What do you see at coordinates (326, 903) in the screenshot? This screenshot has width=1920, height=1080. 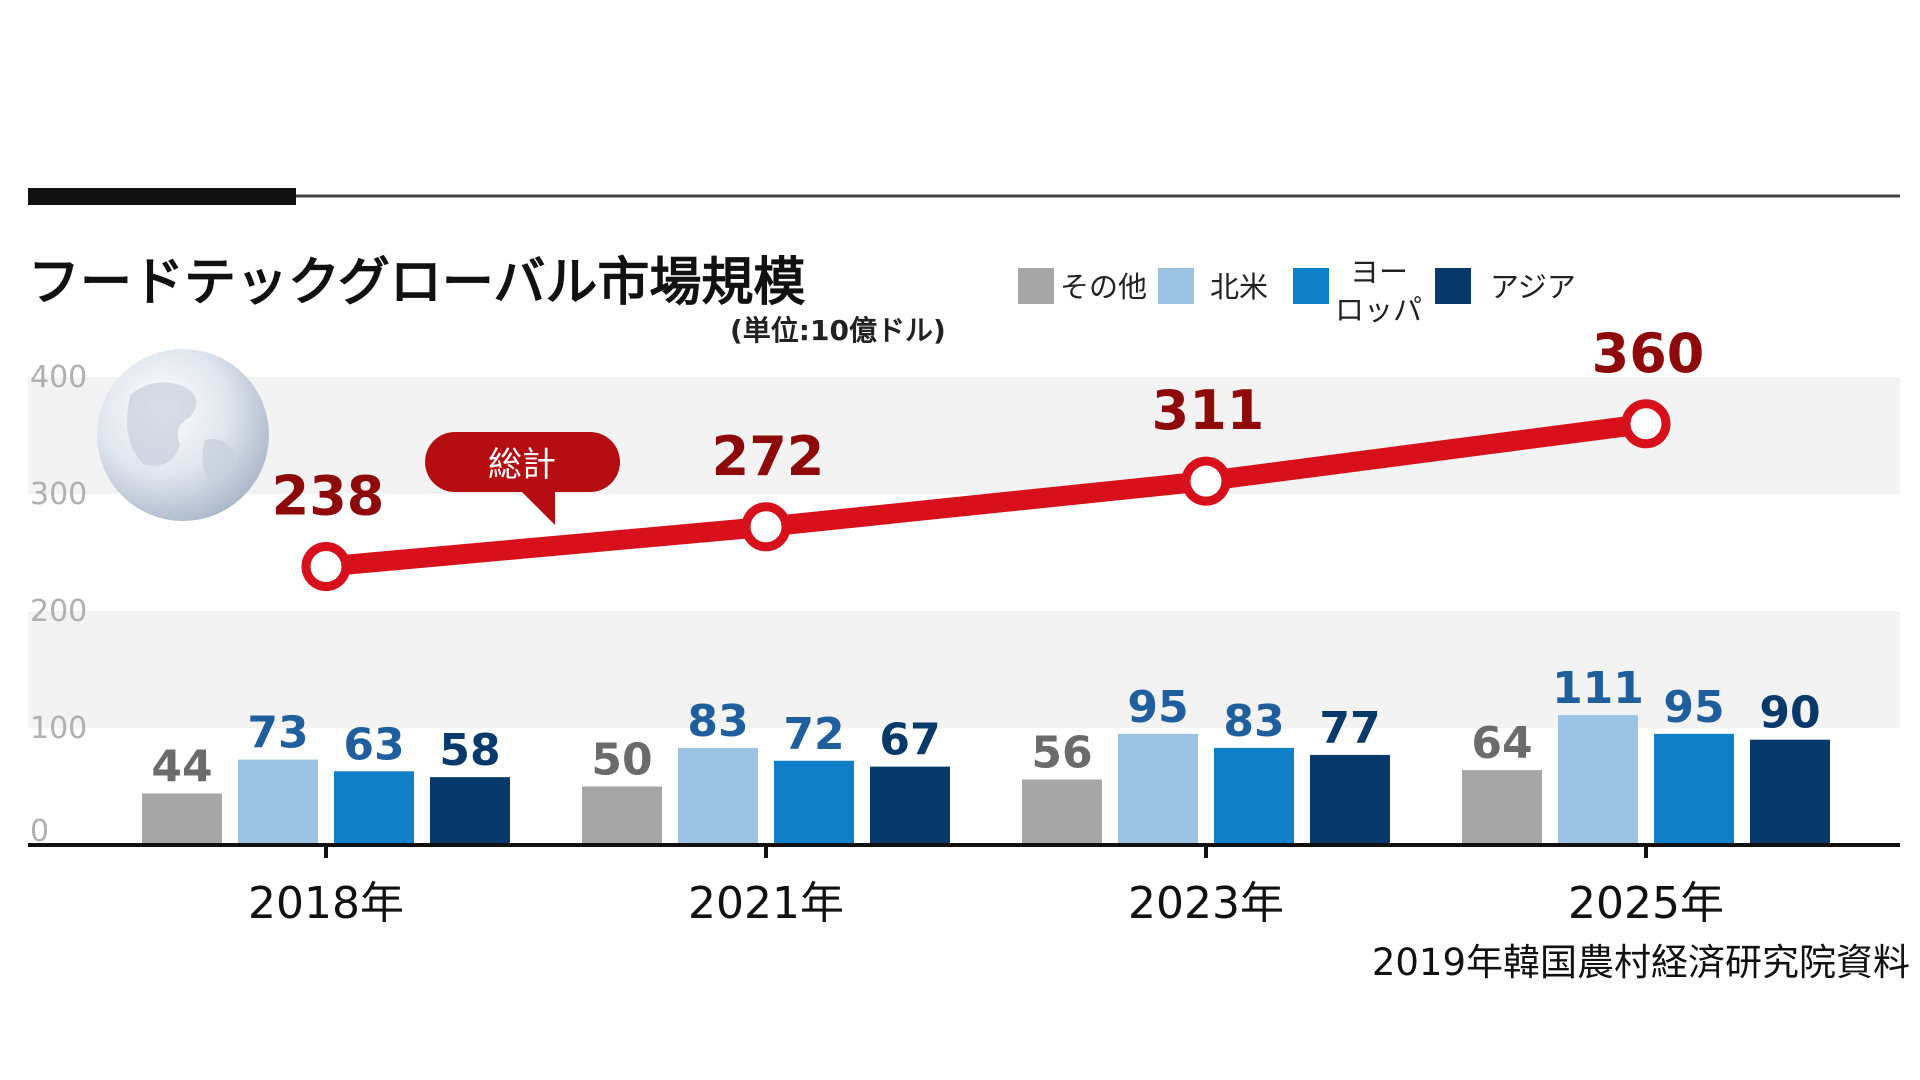 I see `x-tick-label: 2018年` at bounding box center [326, 903].